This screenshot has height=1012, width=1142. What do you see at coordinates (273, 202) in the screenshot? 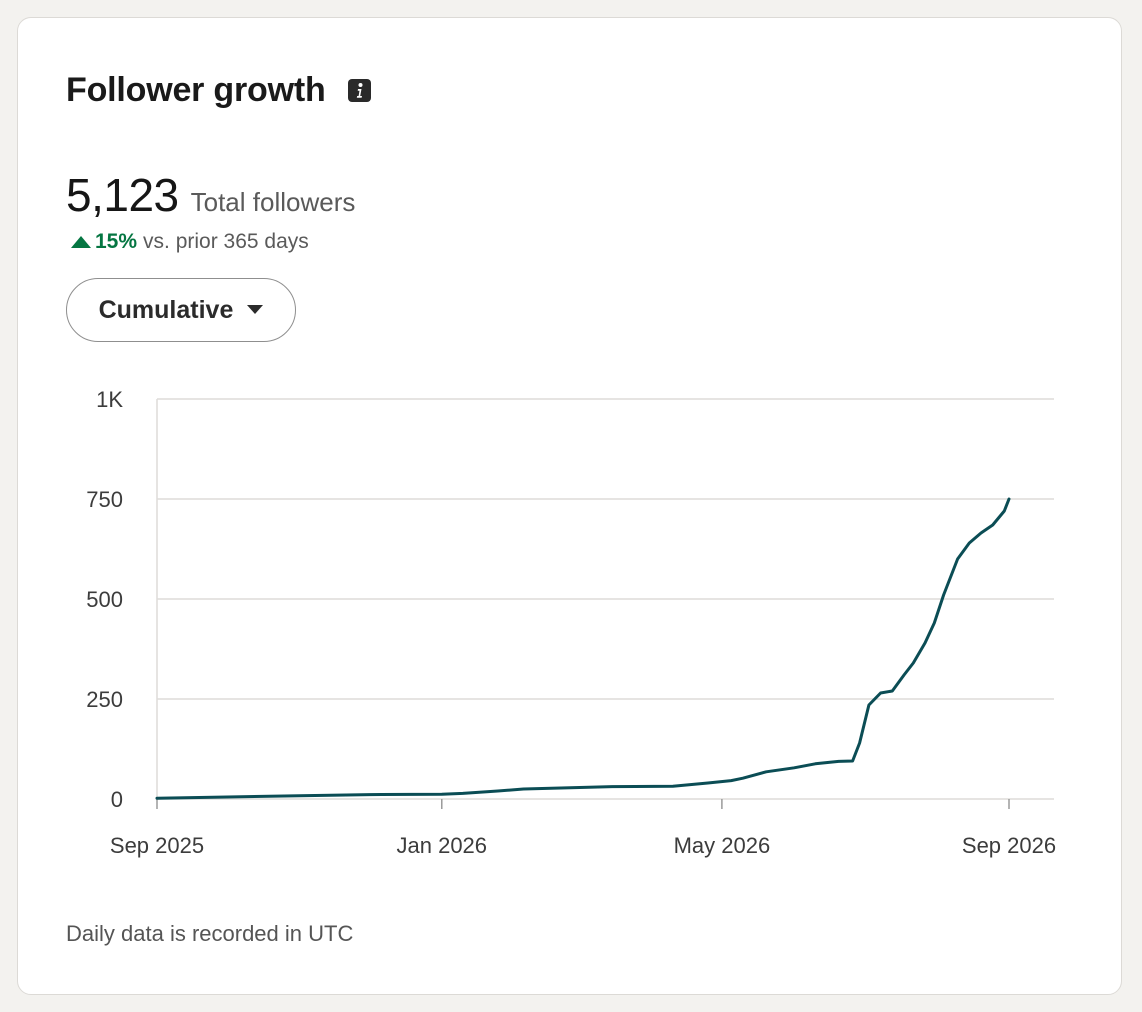
I see `total-followers-label: Total followers` at bounding box center [273, 202].